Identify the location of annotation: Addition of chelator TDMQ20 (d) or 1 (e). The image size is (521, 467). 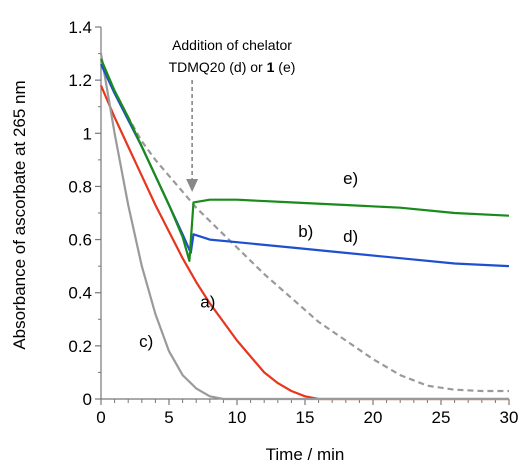
(232, 114).